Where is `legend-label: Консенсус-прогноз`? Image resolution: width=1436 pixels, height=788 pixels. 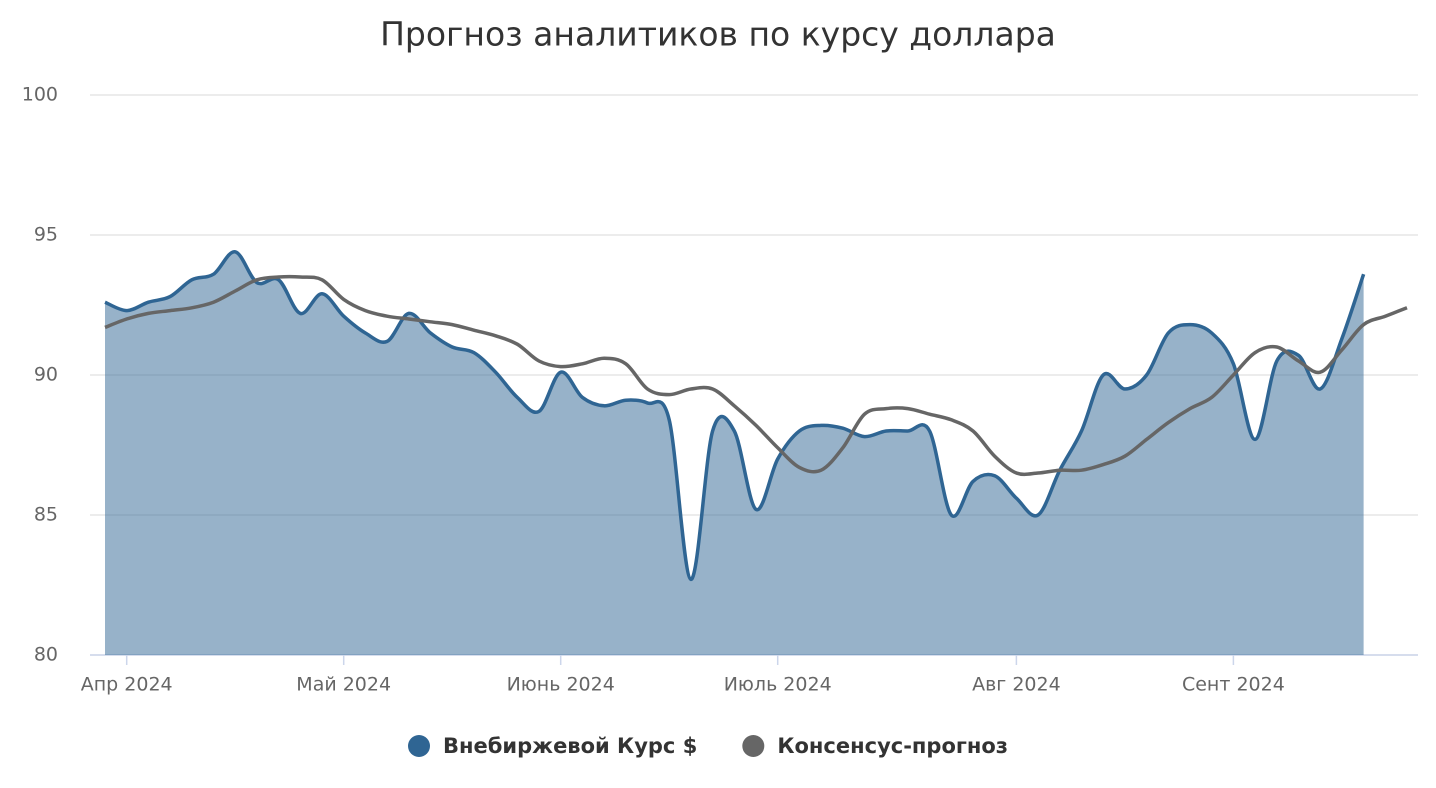
legend-label: Консенсус-прогноз is located at coordinates (892, 746).